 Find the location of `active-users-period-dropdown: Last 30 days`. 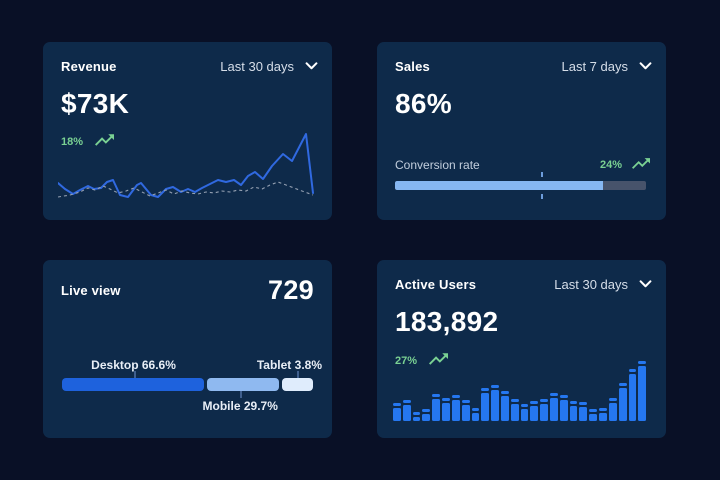

active-users-period-dropdown: Last 30 days is located at coordinates (603, 284).